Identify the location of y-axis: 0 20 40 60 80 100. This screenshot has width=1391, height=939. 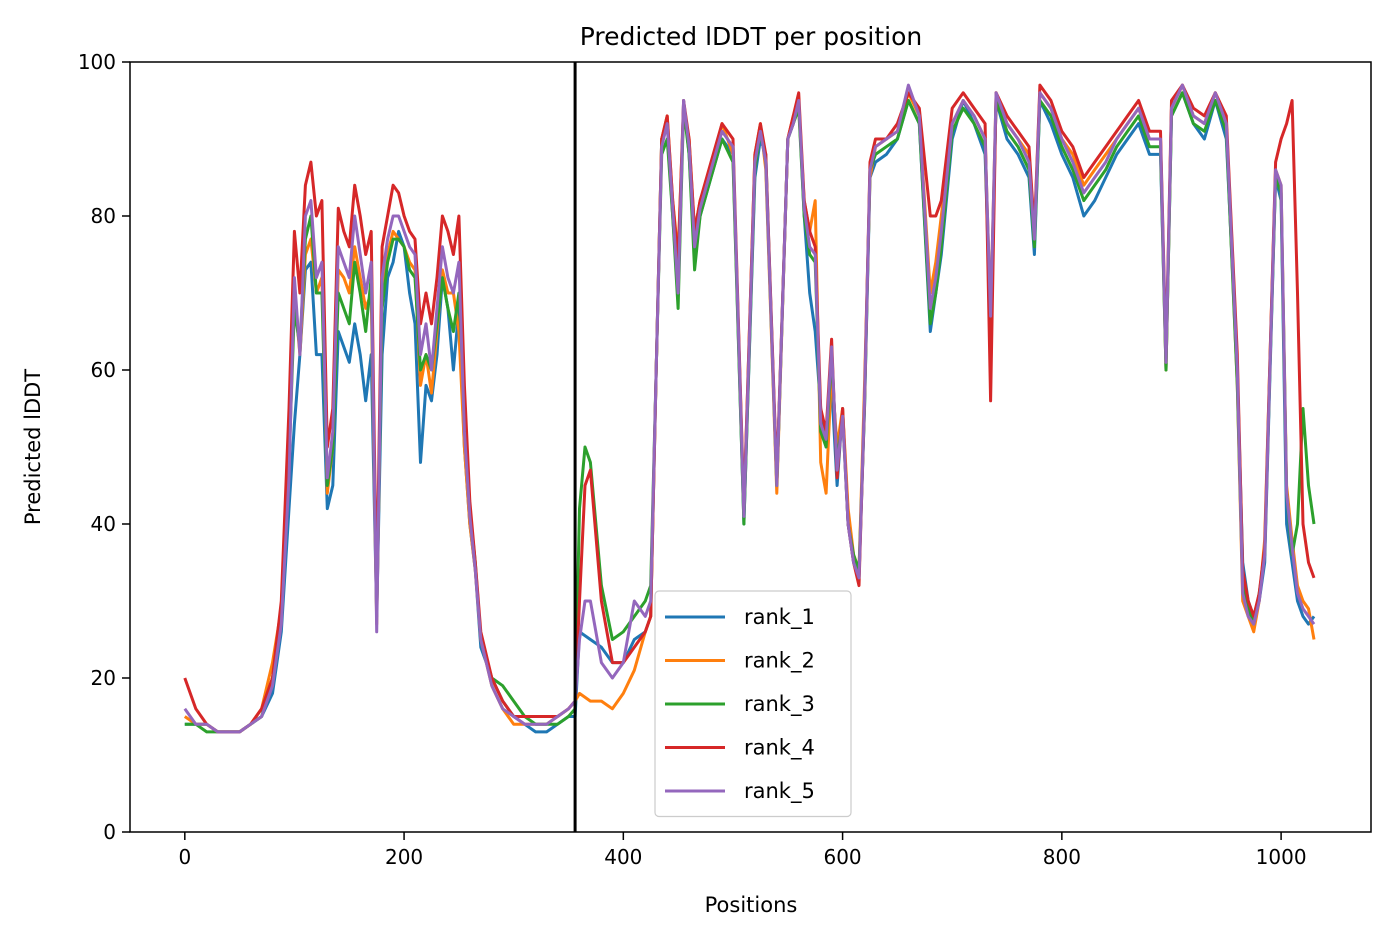
(104, 447).